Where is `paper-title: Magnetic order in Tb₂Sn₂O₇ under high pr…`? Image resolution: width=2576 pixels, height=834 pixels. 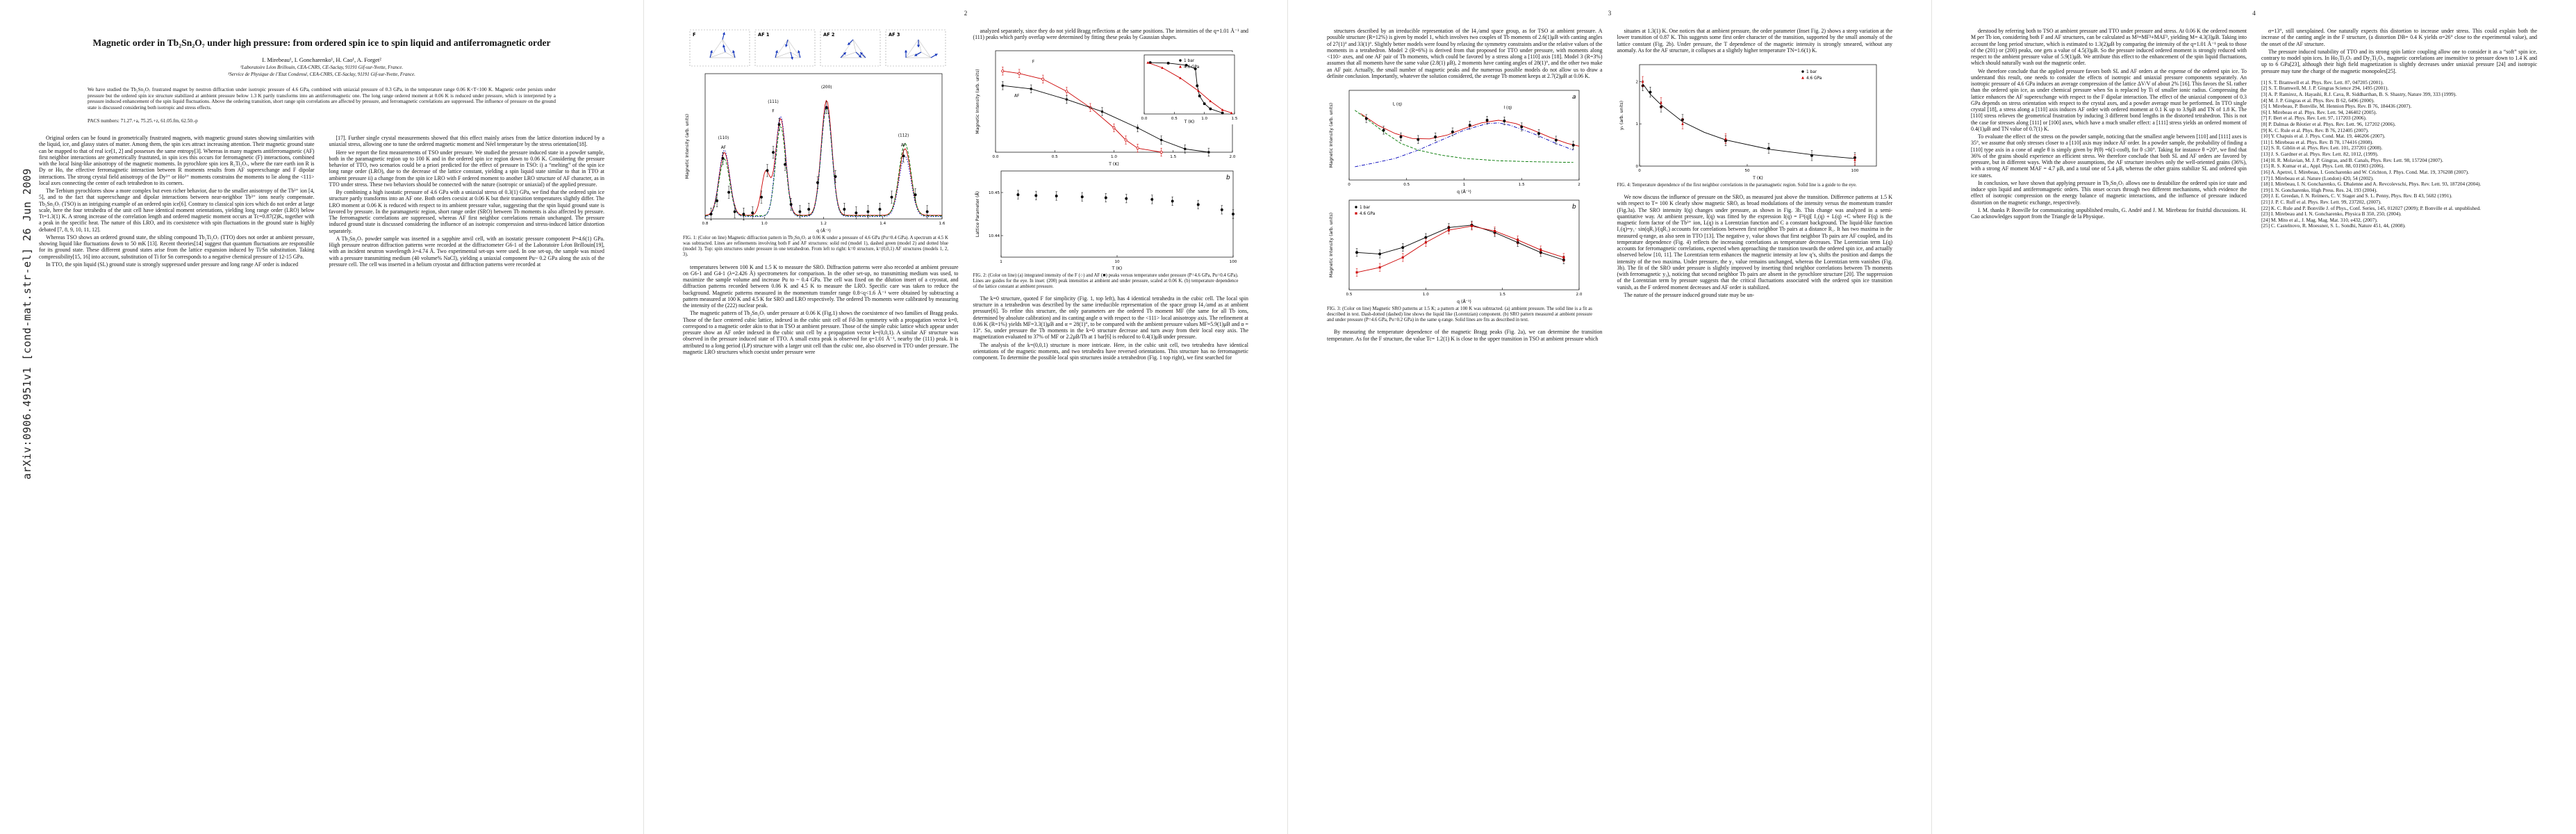 paper-title: Magnetic order in Tb₂Sn₂O₇ under high pr… is located at coordinates (321, 43).